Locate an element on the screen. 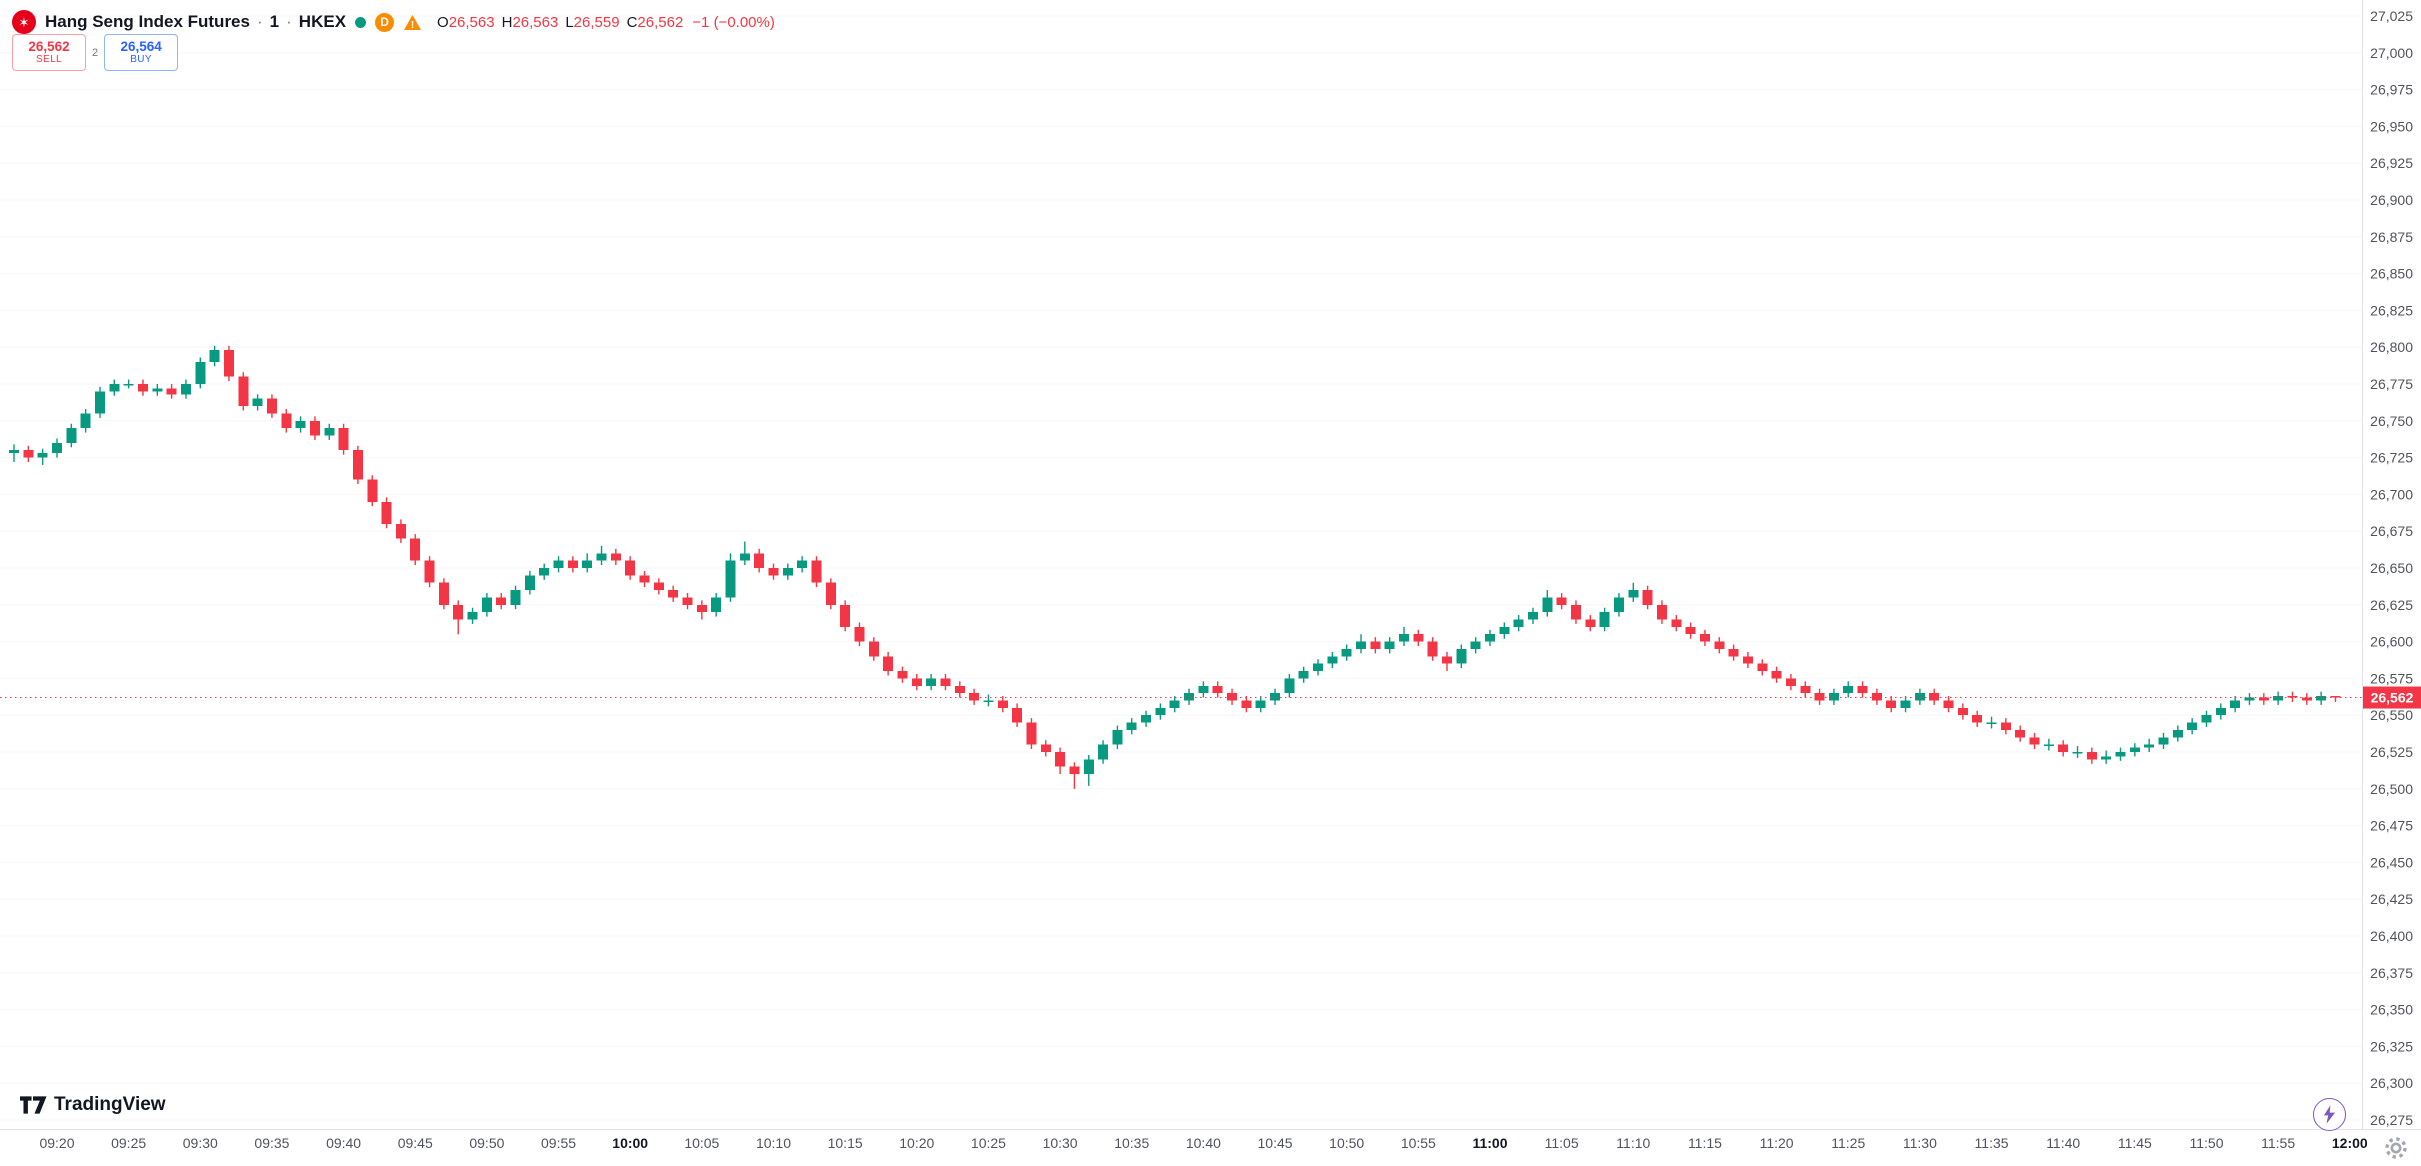  price-tick-label: 26,725 is located at coordinates (2391, 458).